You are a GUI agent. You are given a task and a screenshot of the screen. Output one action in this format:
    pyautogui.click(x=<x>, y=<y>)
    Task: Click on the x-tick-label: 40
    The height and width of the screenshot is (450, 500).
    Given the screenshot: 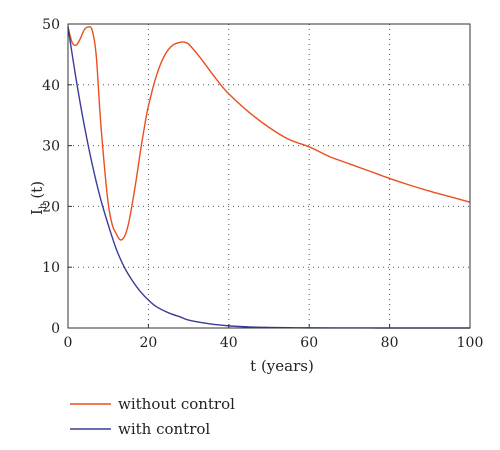 What is the action you would take?
    pyautogui.click(x=229, y=343)
    